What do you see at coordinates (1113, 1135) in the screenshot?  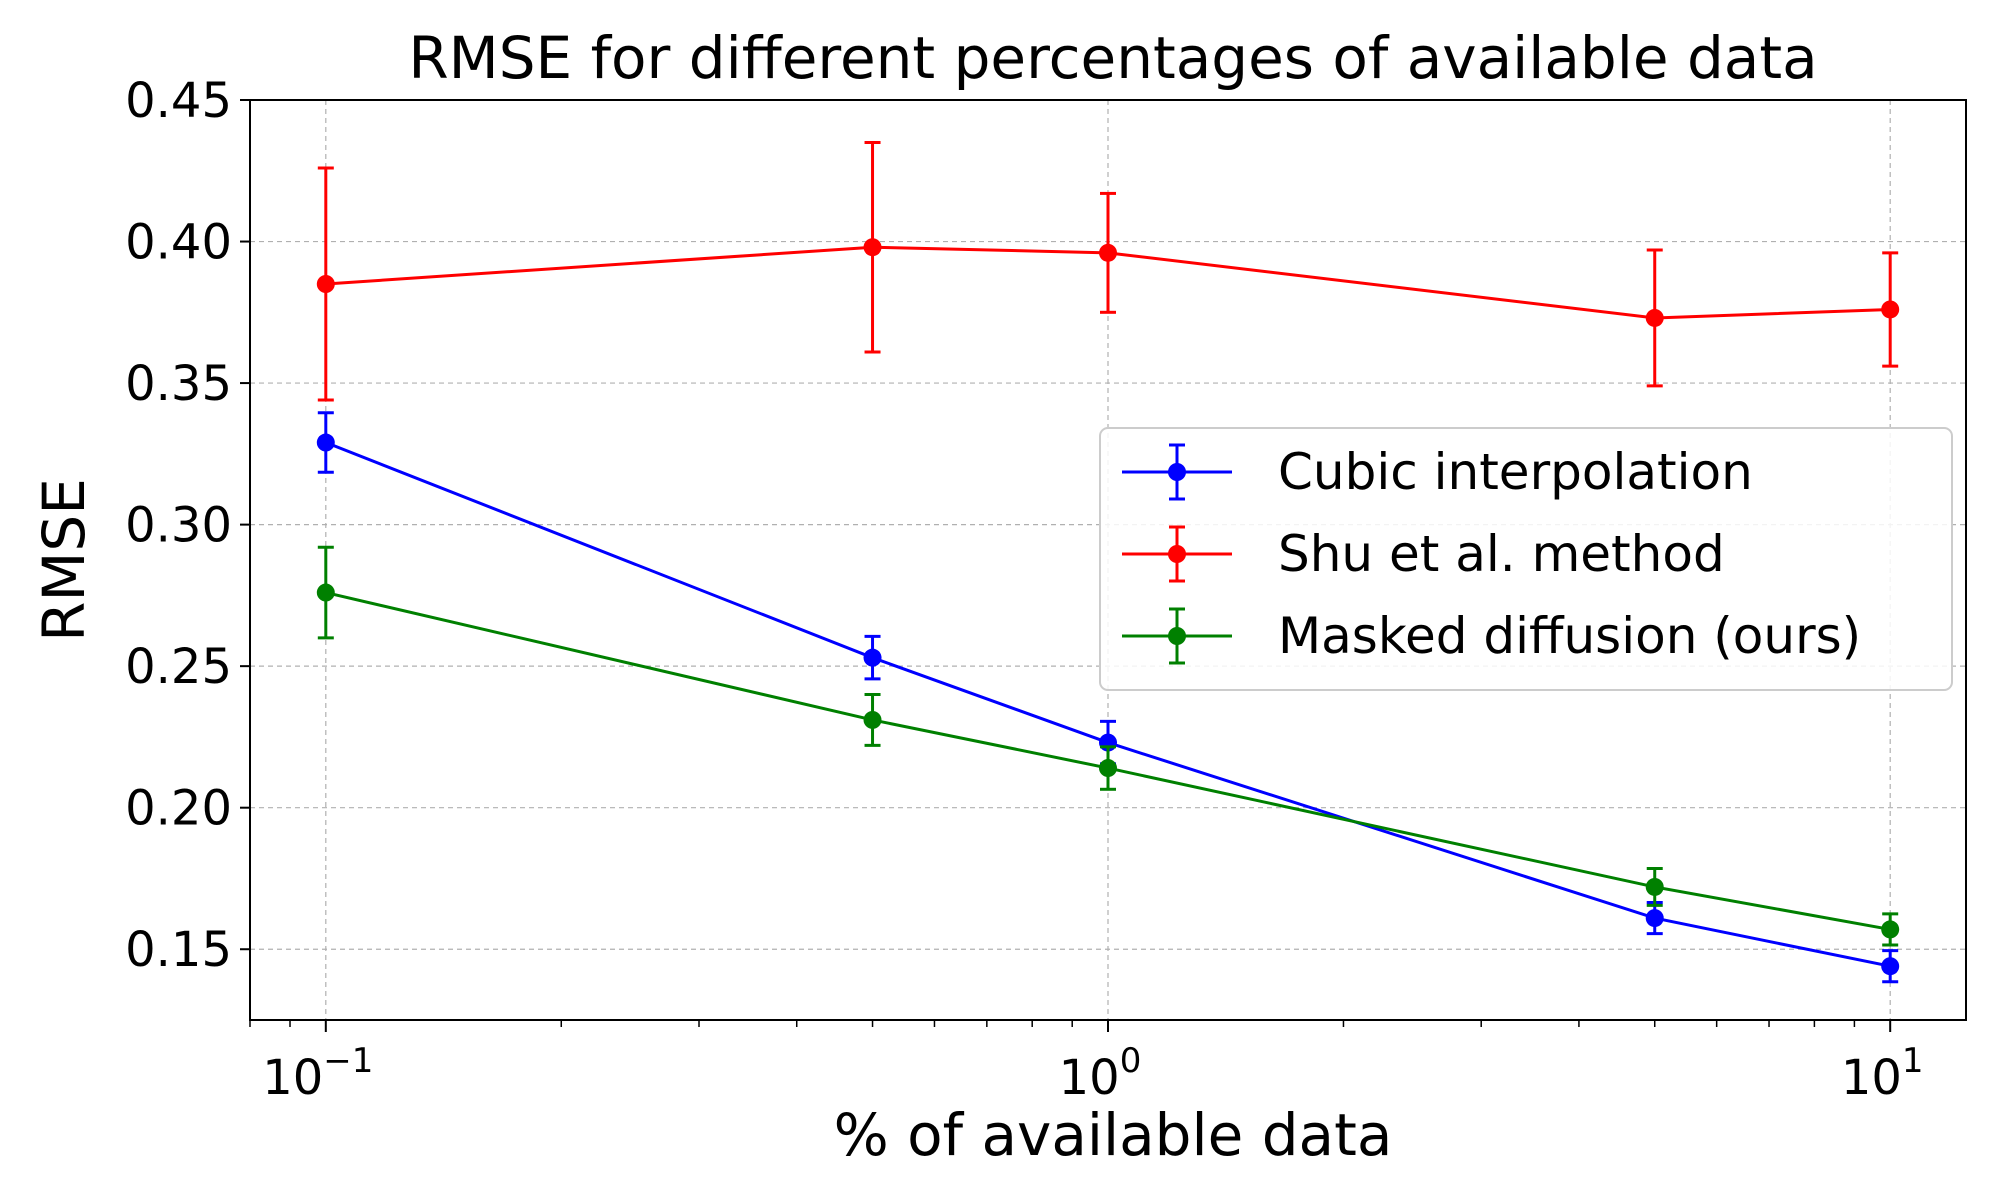 I see `x-axis-label: % of available data` at bounding box center [1113, 1135].